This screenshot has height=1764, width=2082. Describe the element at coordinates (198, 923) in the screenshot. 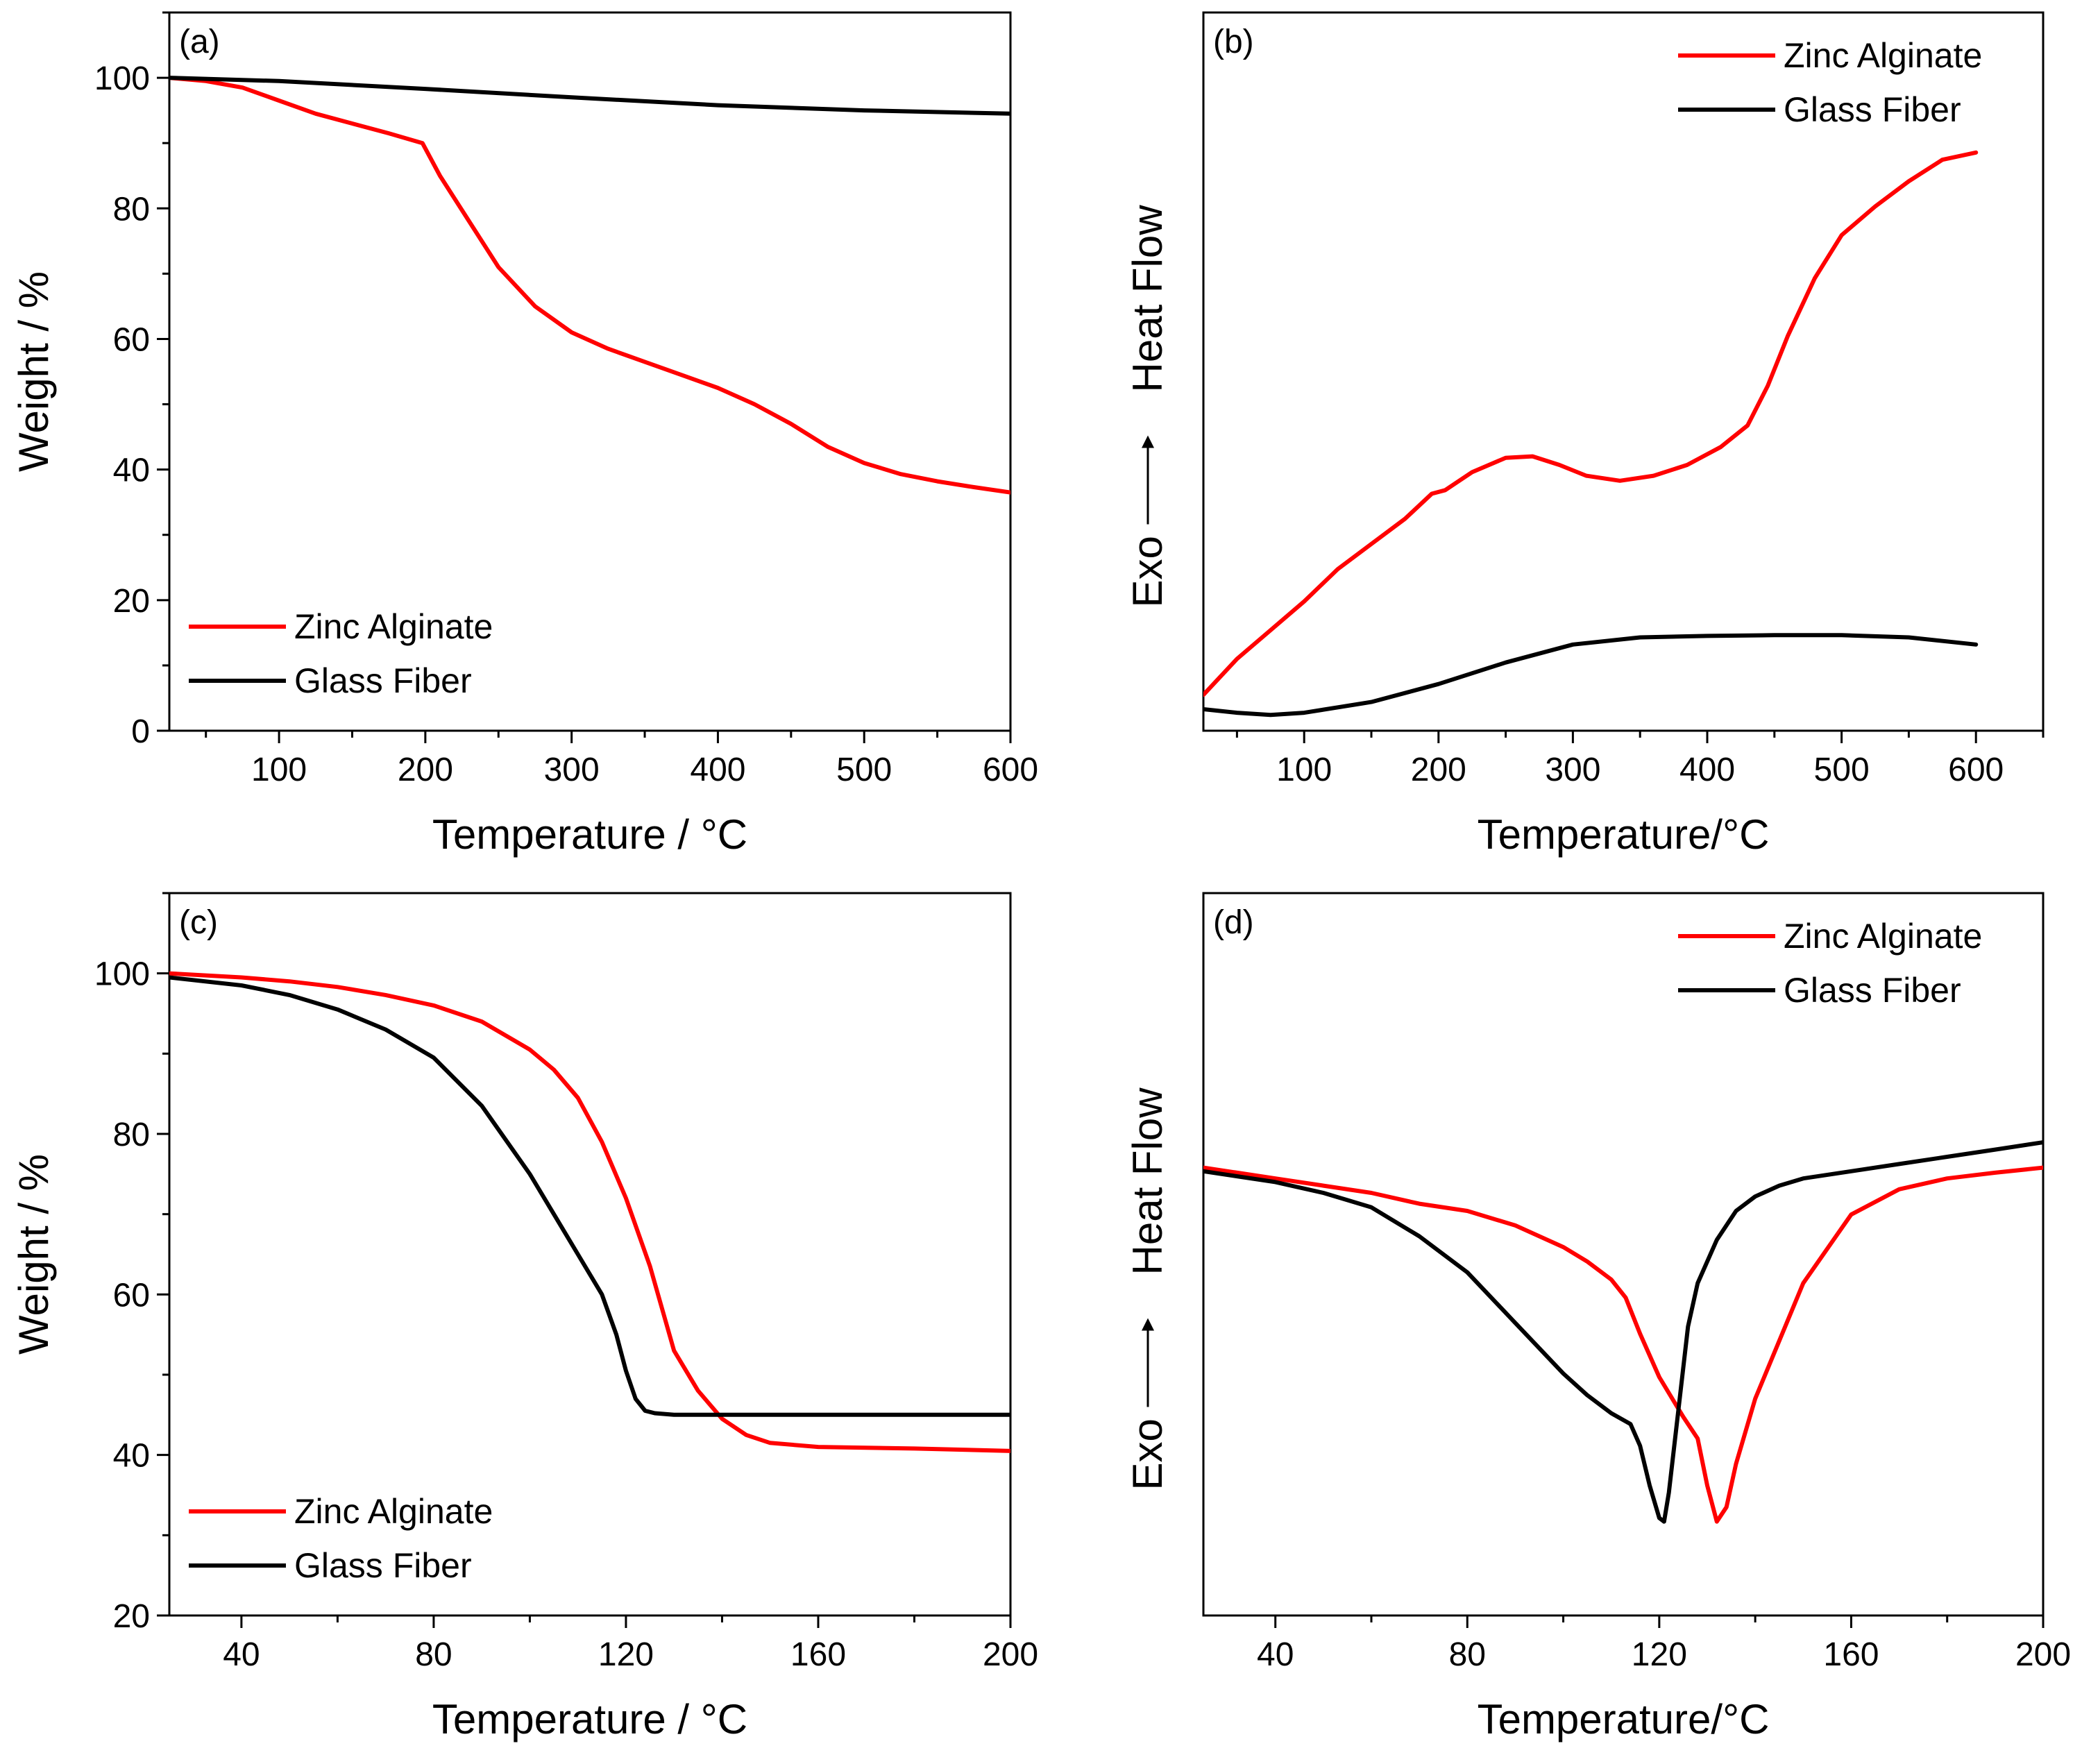

I see `panel-label: (c)` at that location.